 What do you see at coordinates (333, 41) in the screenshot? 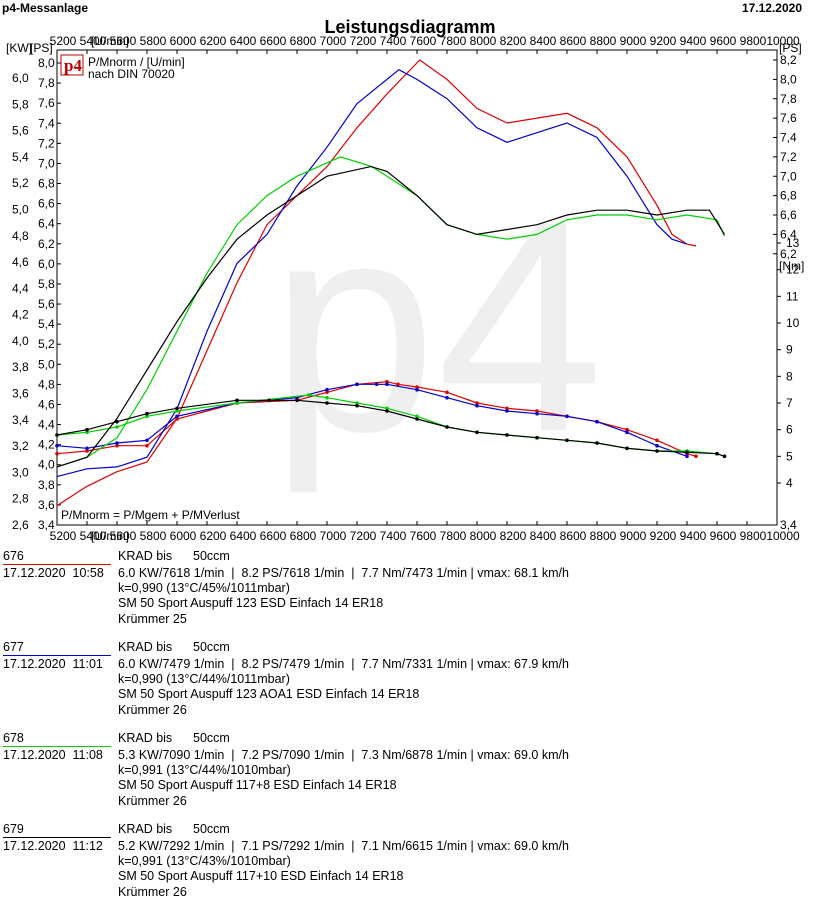
I see `x-tick-label-top: 7000` at bounding box center [333, 41].